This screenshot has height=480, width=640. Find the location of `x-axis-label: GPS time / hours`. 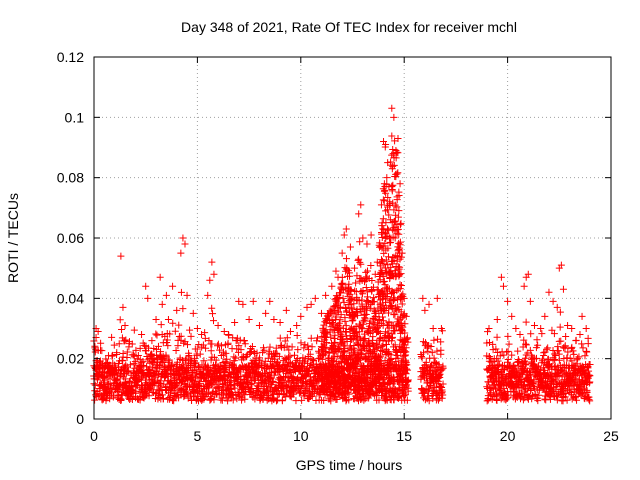

x-axis-label: GPS time / hours is located at coordinates (349, 465).